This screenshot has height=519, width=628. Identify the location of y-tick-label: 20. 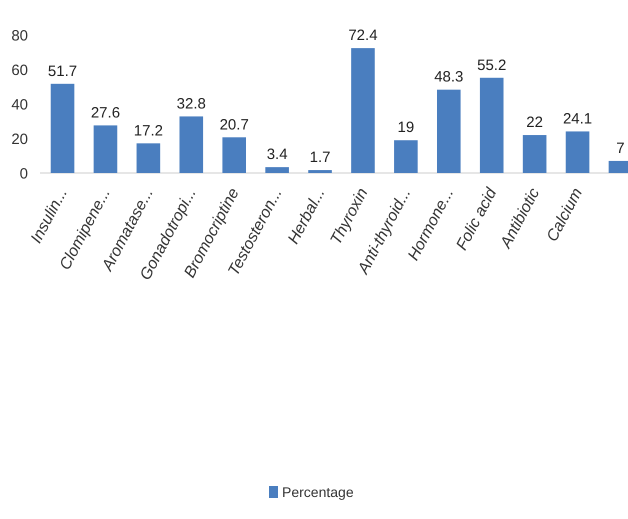
(19, 139).